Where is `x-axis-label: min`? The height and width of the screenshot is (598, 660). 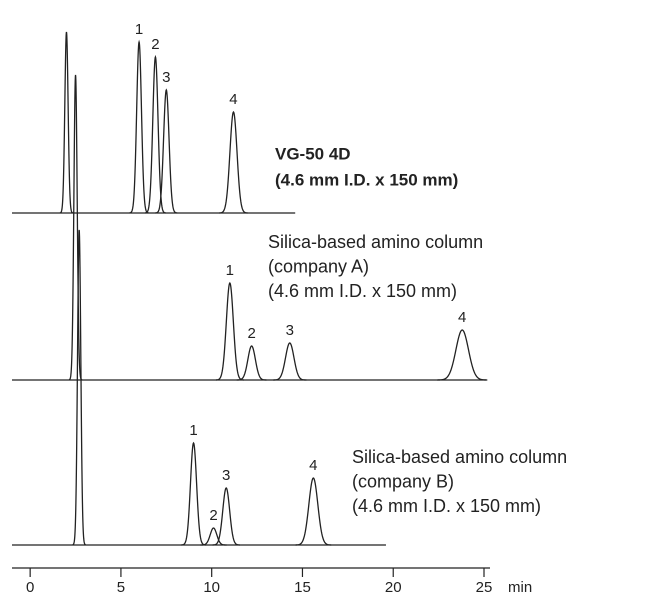 x-axis-label: min is located at coordinates (520, 587).